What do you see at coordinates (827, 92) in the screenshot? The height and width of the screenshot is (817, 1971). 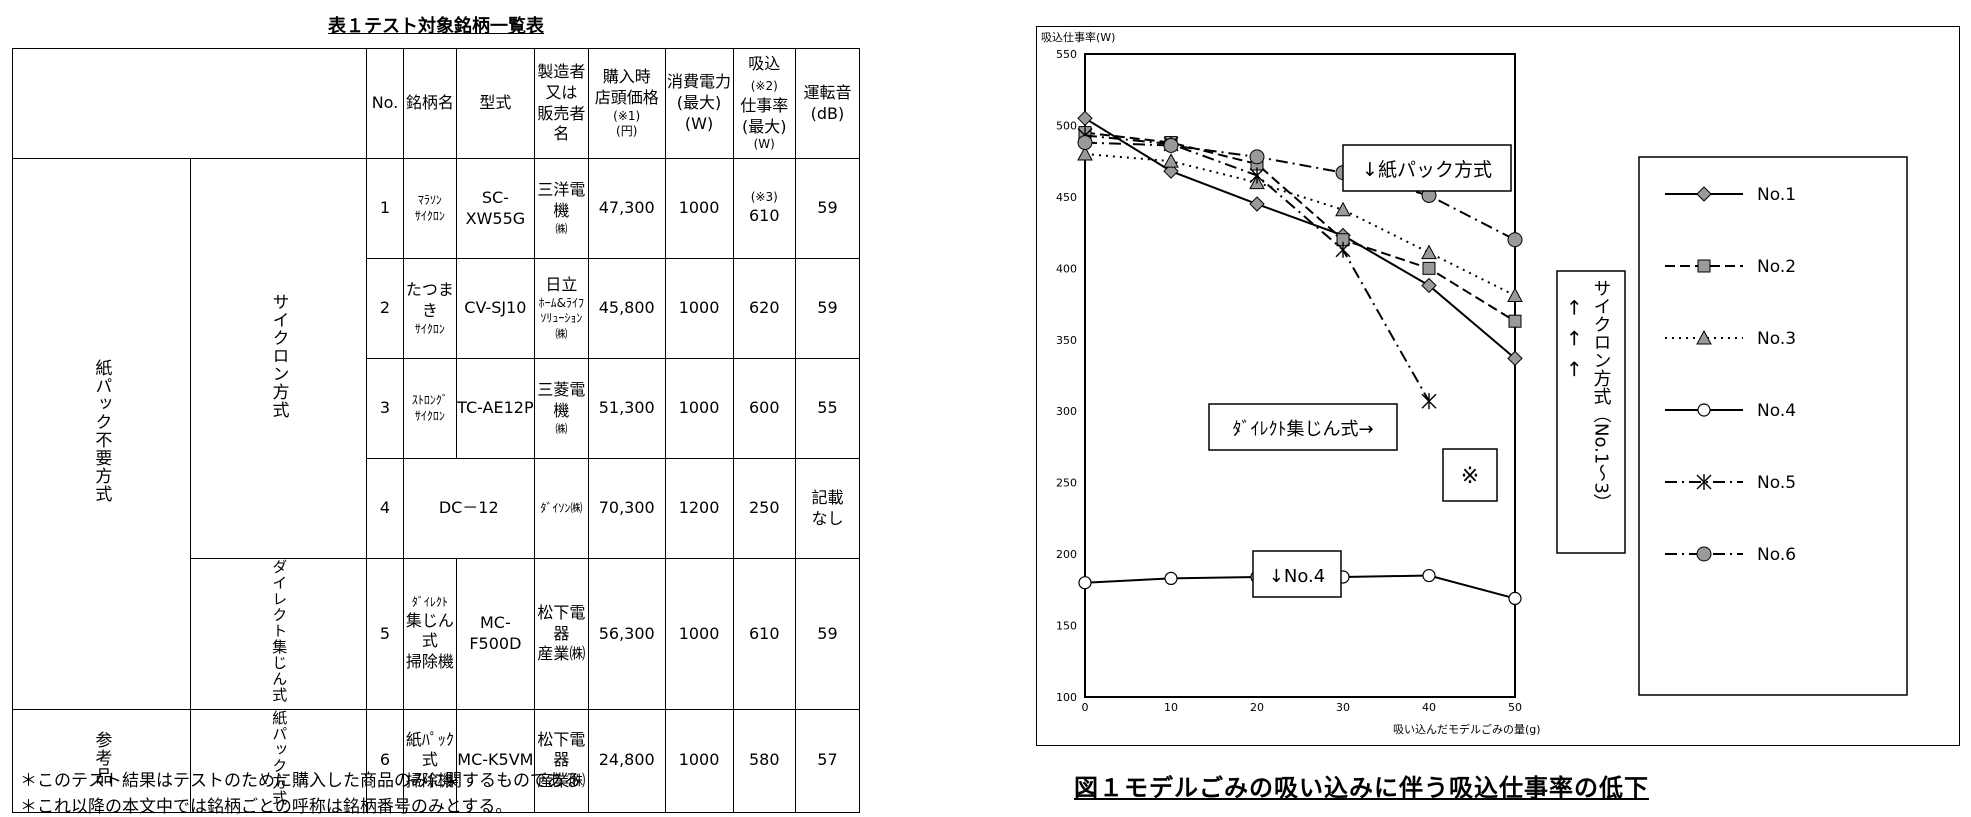 I see `header-noise-line: 運転音` at bounding box center [827, 92].